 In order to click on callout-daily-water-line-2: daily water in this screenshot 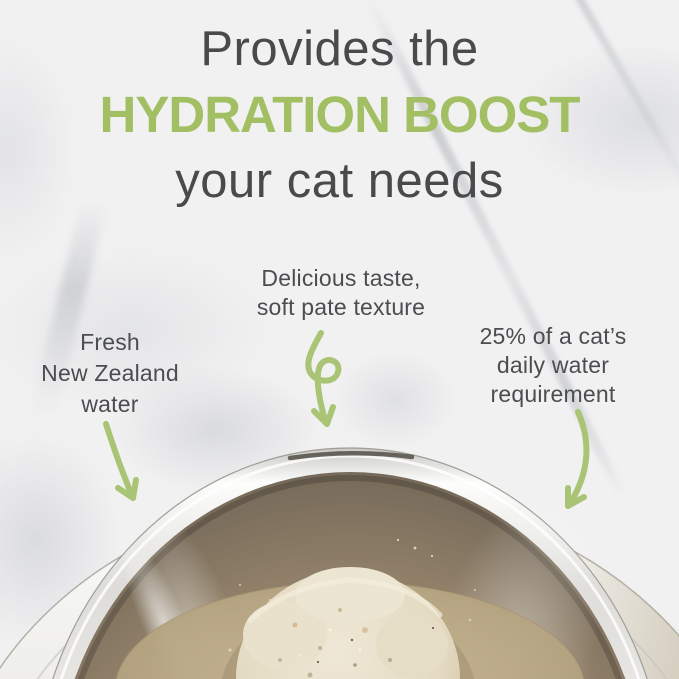, I will do `click(553, 365)`.